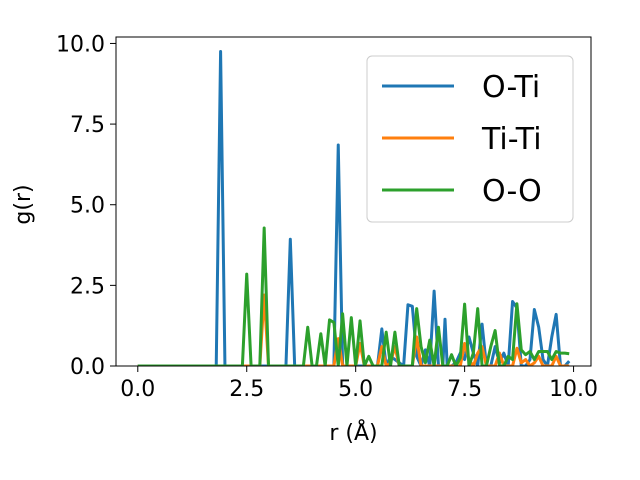 Image resolution: width=640 pixels, height=480 pixels. I want to click on legend-label-ti-ti: Ti-Ti, so click(511, 139).